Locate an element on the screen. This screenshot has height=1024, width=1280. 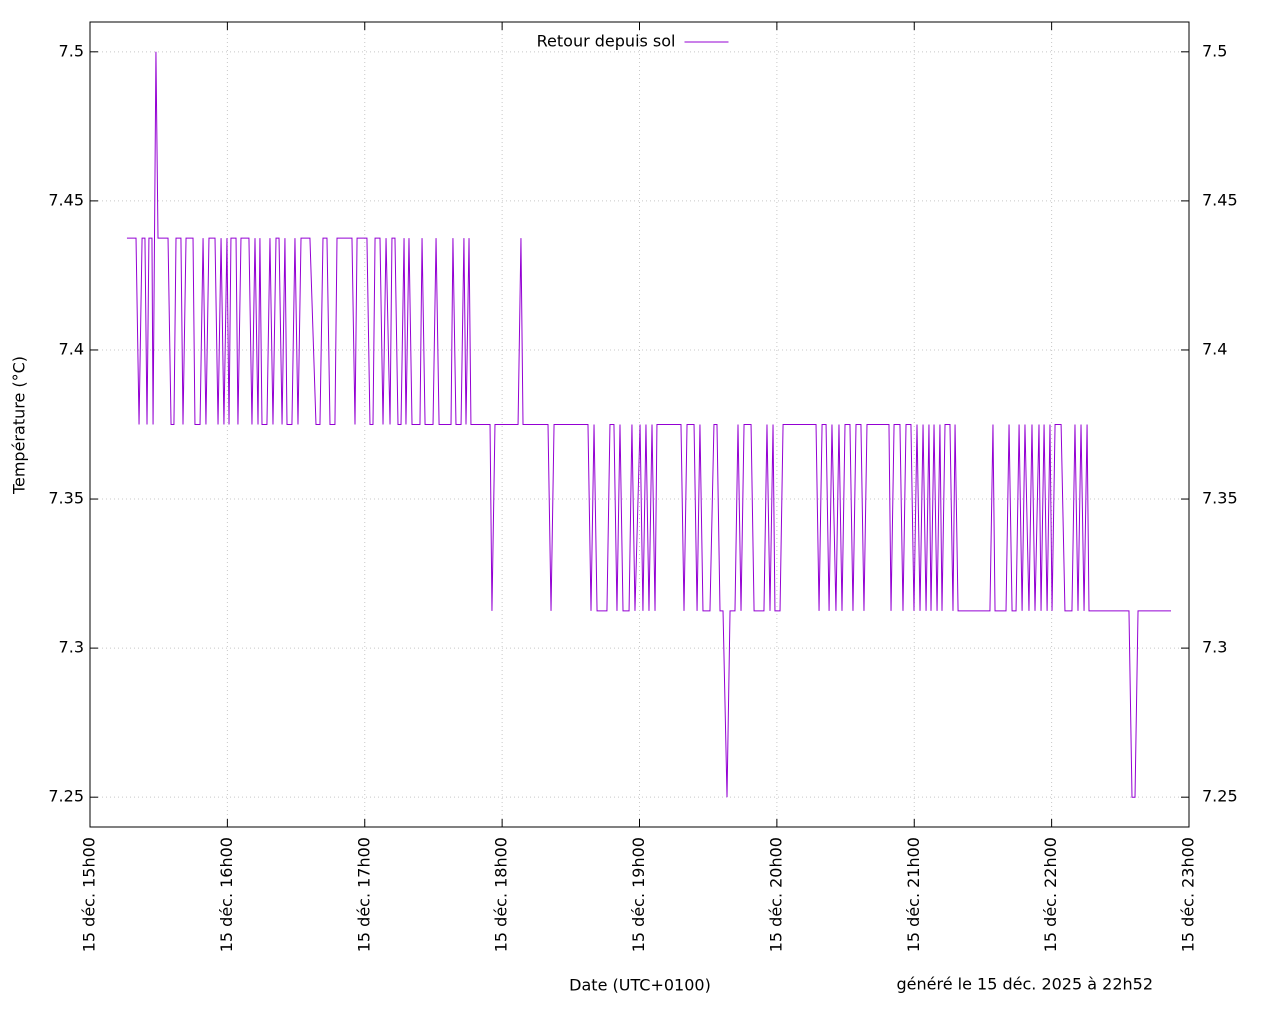
x-axis-label: Date (UTC+0100) is located at coordinates (640, 985).